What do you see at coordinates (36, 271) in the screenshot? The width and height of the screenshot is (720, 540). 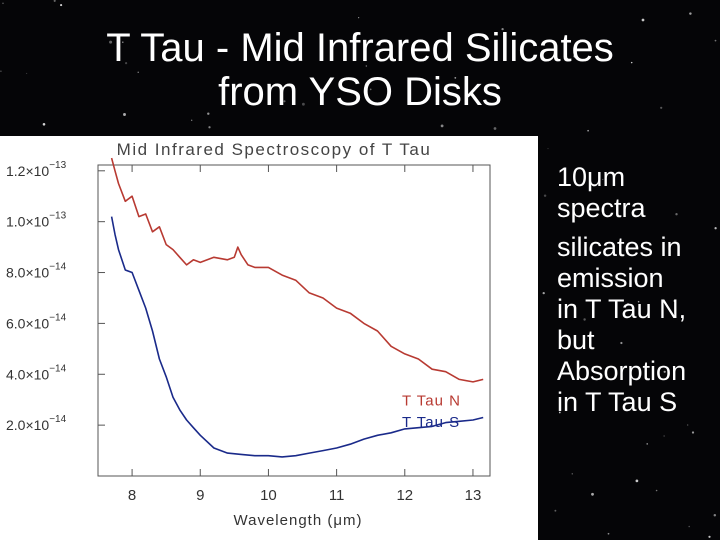 I see `y-tick-label: 8.0×10⁻¹⁴` at bounding box center [36, 271].